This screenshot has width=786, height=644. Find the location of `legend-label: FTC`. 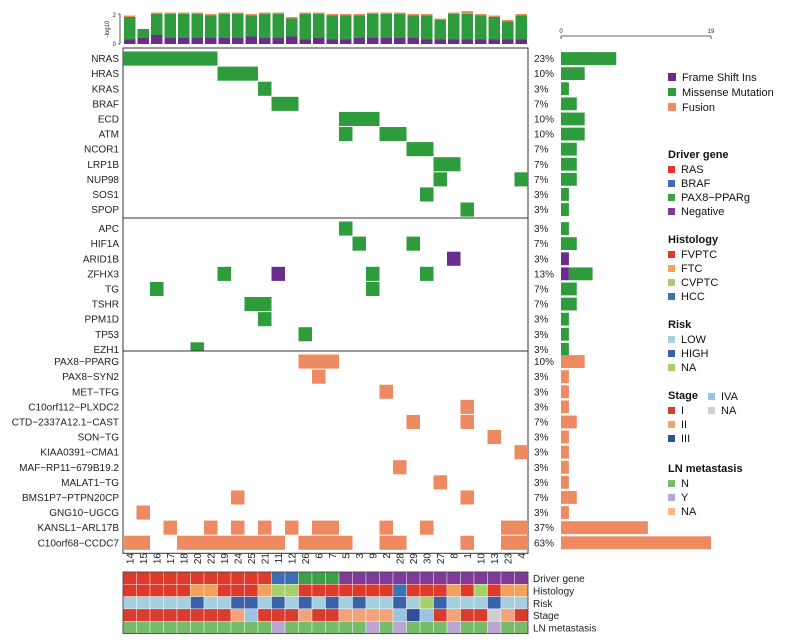

legend-label: FTC is located at coordinates (691, 269).